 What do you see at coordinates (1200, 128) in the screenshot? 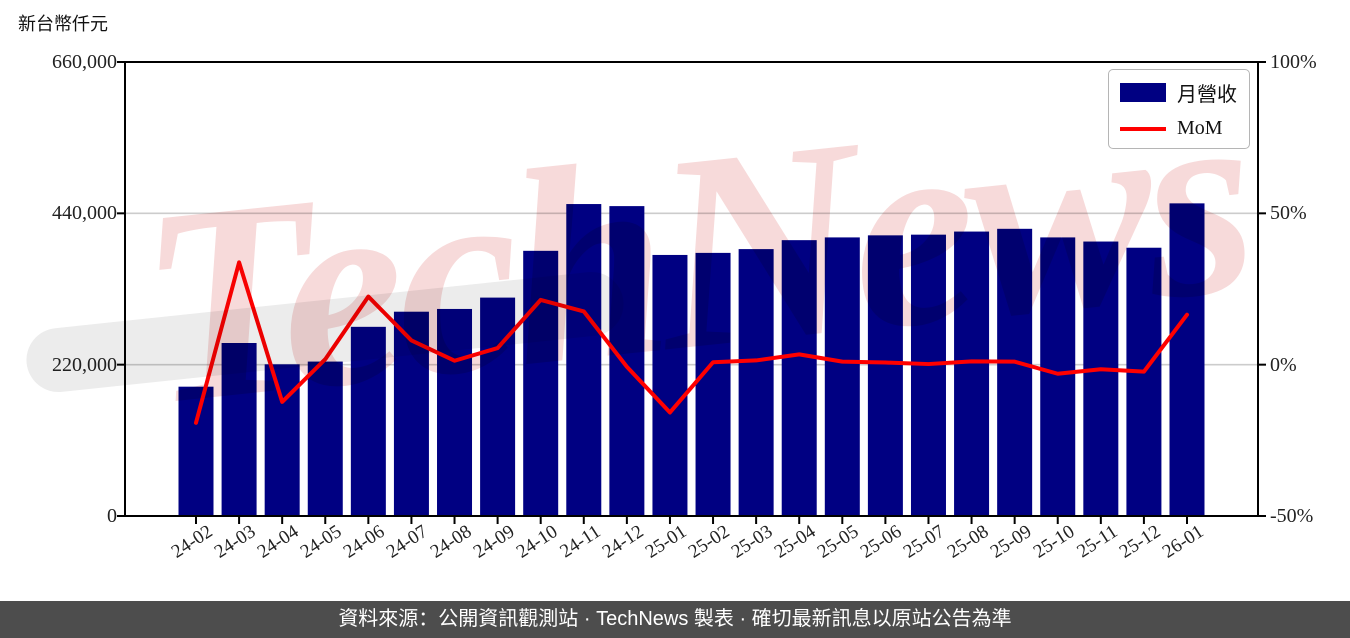
I see `legend-mom-label: MoM` at bounding box center [1200, 128].